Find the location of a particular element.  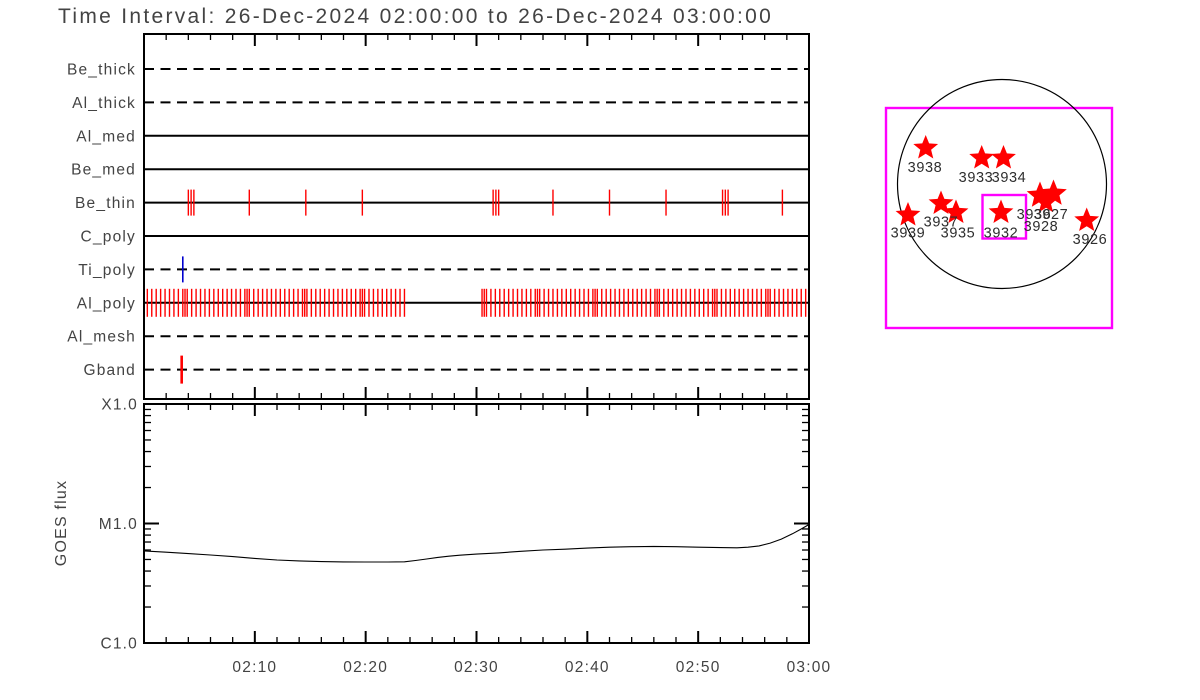

solar-disk is located at coordinates (1002, 184).